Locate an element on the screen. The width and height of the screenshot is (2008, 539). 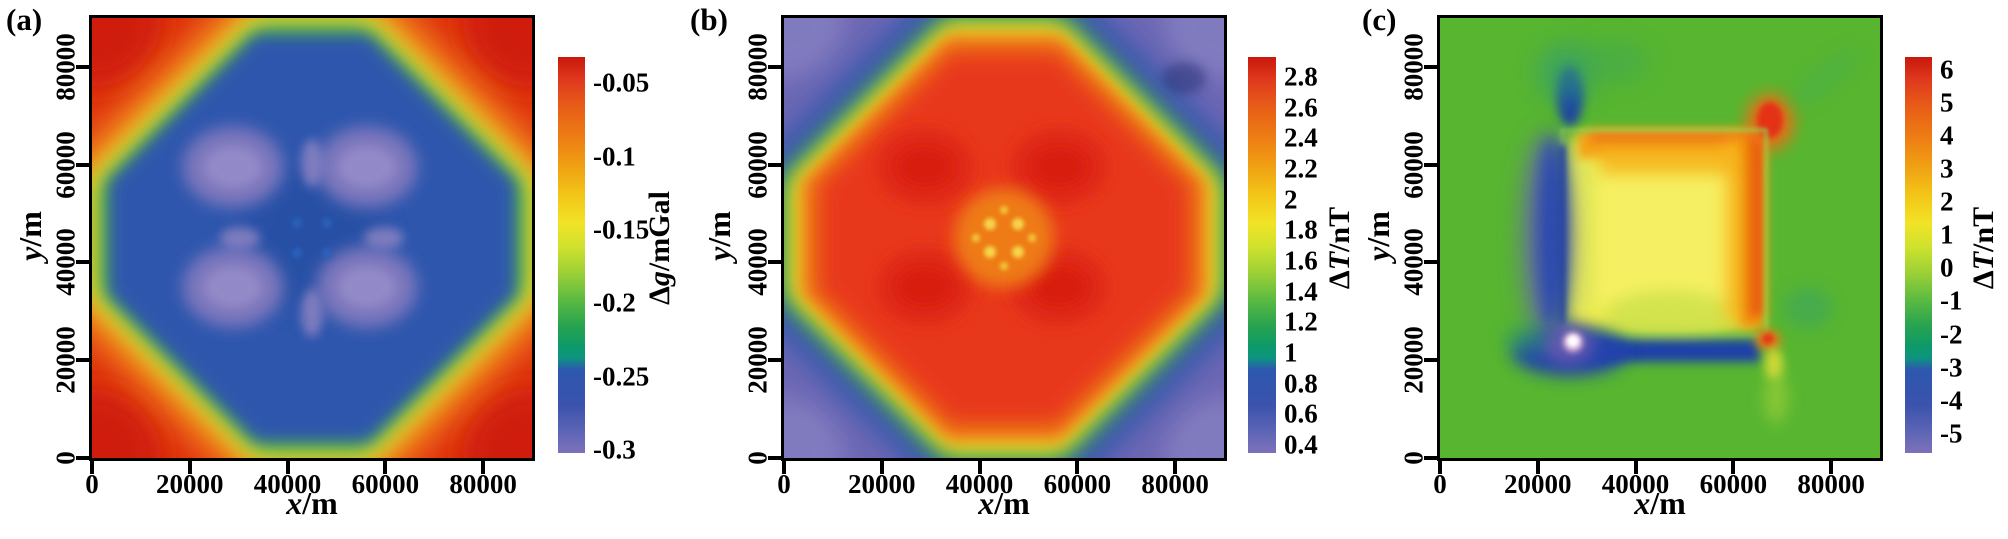
panel-a-label: (a) is located at coordinates (24, 19).